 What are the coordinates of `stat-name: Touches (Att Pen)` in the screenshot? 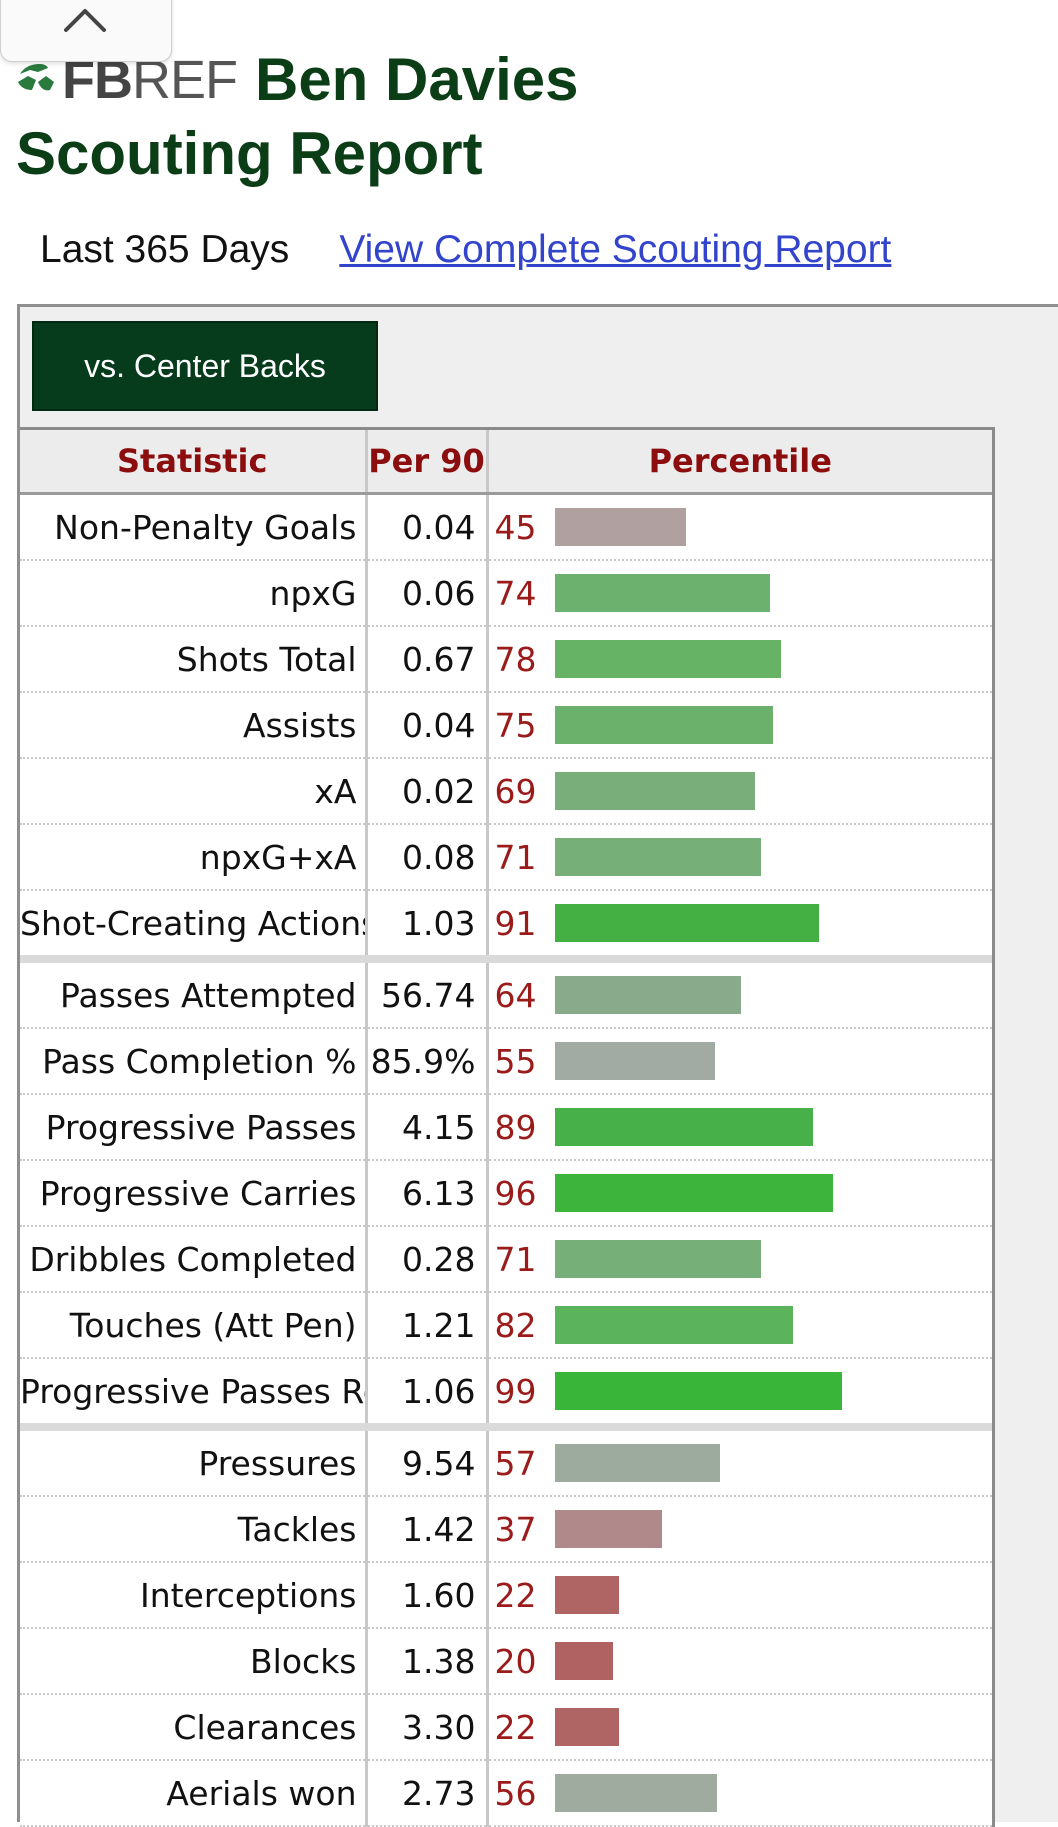 It's located at (194, 1325).